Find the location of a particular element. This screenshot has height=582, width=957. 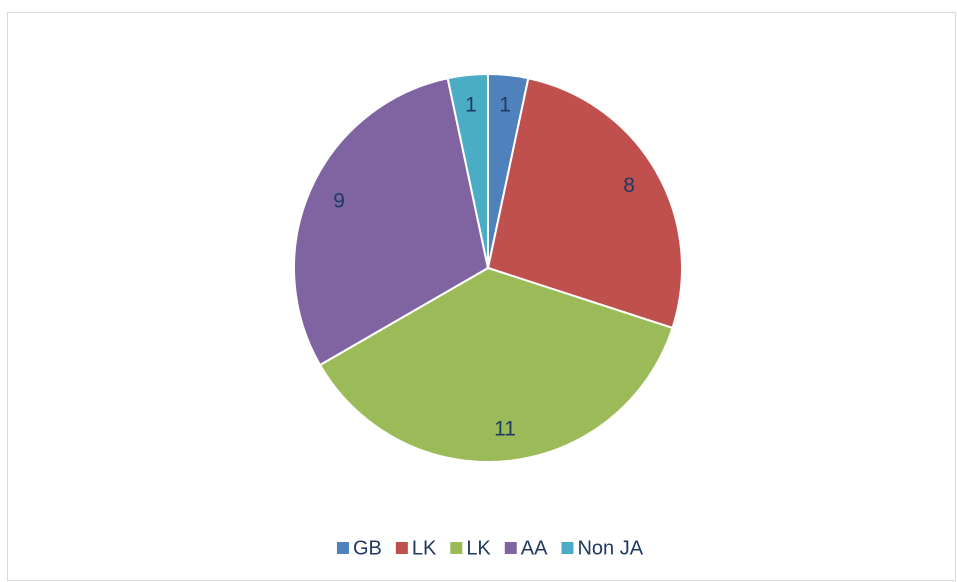

data-label: 11 is located at coordinates (505, 429).